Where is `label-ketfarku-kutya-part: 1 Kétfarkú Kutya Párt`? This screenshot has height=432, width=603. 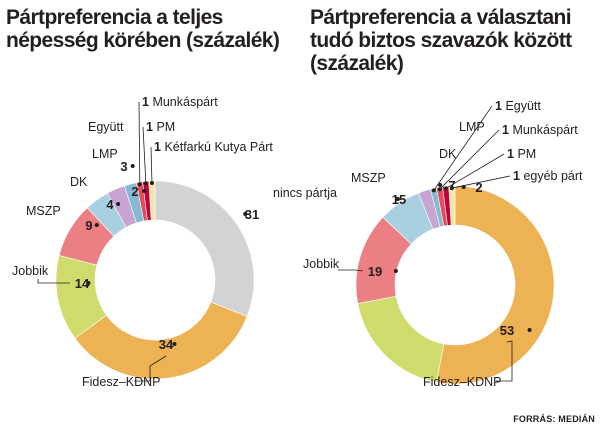 label-ketfarku-kutya-part: 1 Kétfarkú Kutya Párt is located at coordinates (213, 147).